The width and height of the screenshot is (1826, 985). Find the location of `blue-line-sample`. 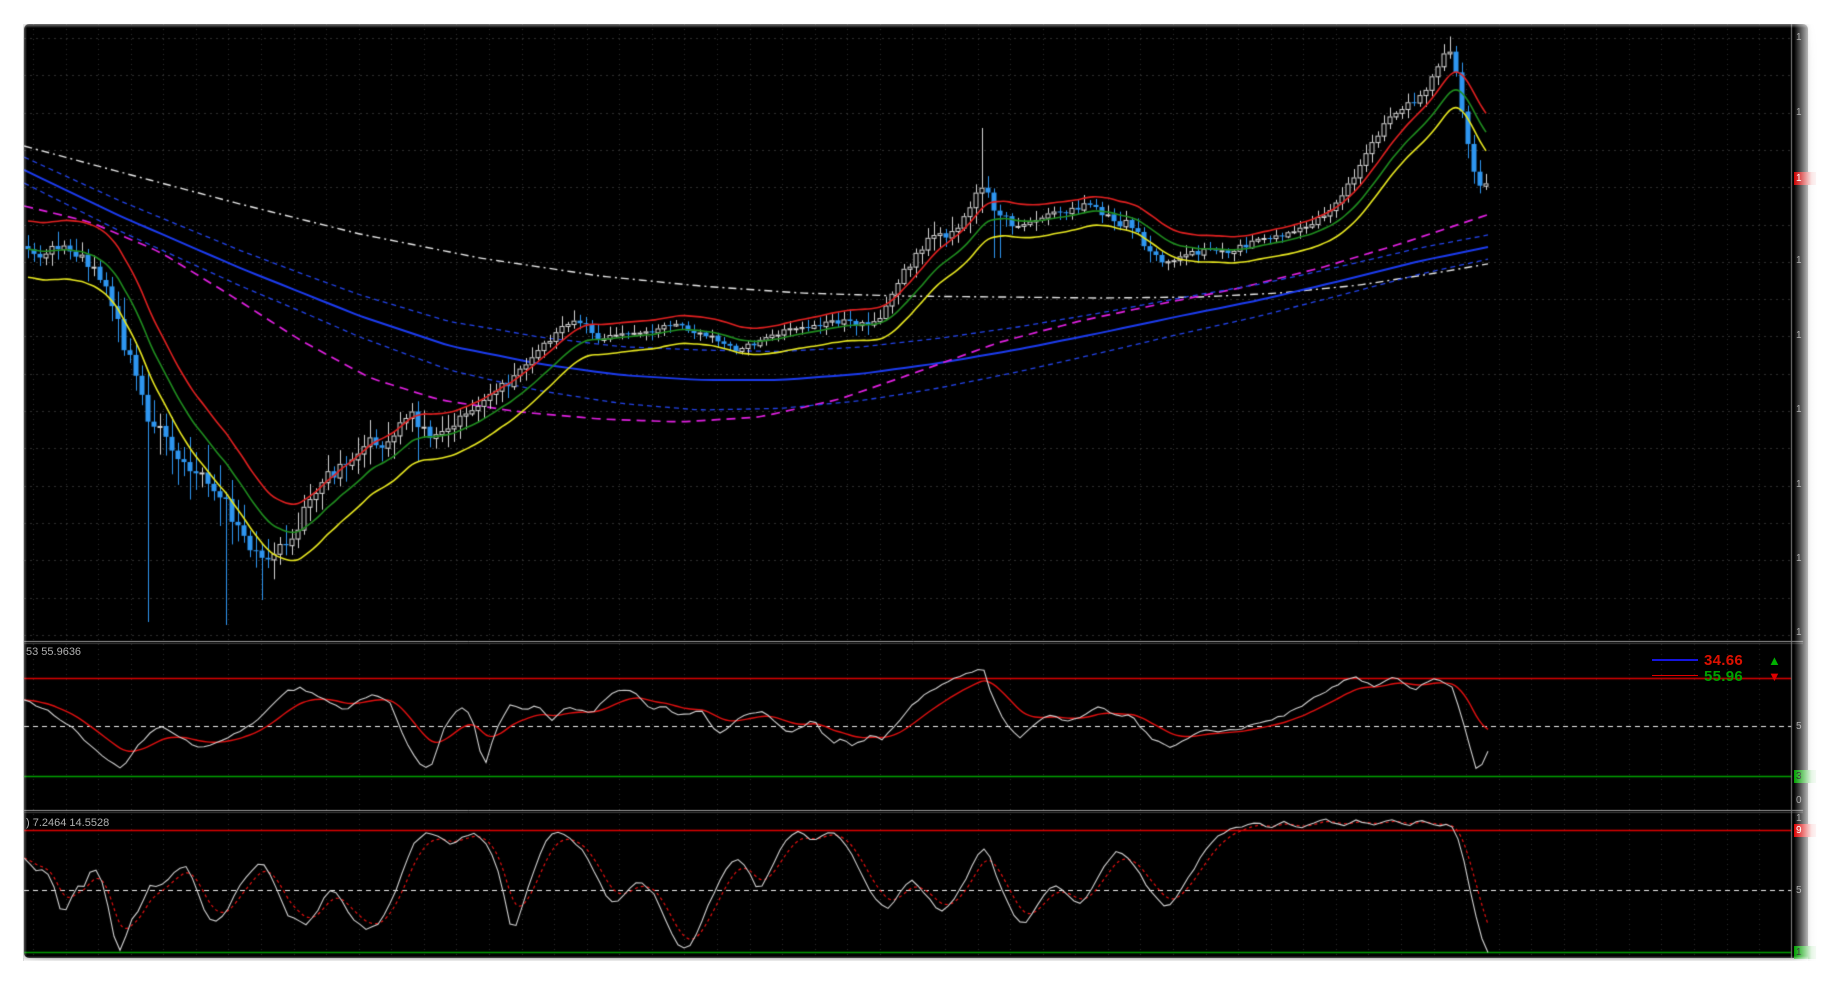

blue-line-sample is located at coordinates (1675, 660).